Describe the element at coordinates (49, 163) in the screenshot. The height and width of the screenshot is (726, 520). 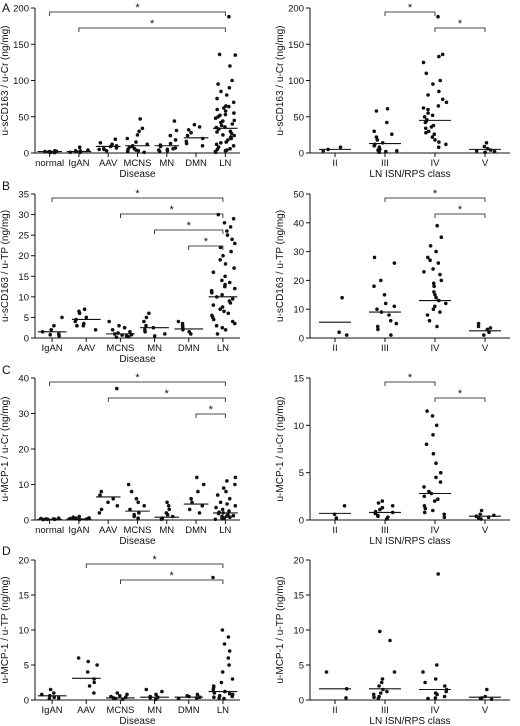
I see `x-tick-label: normal` at that location.